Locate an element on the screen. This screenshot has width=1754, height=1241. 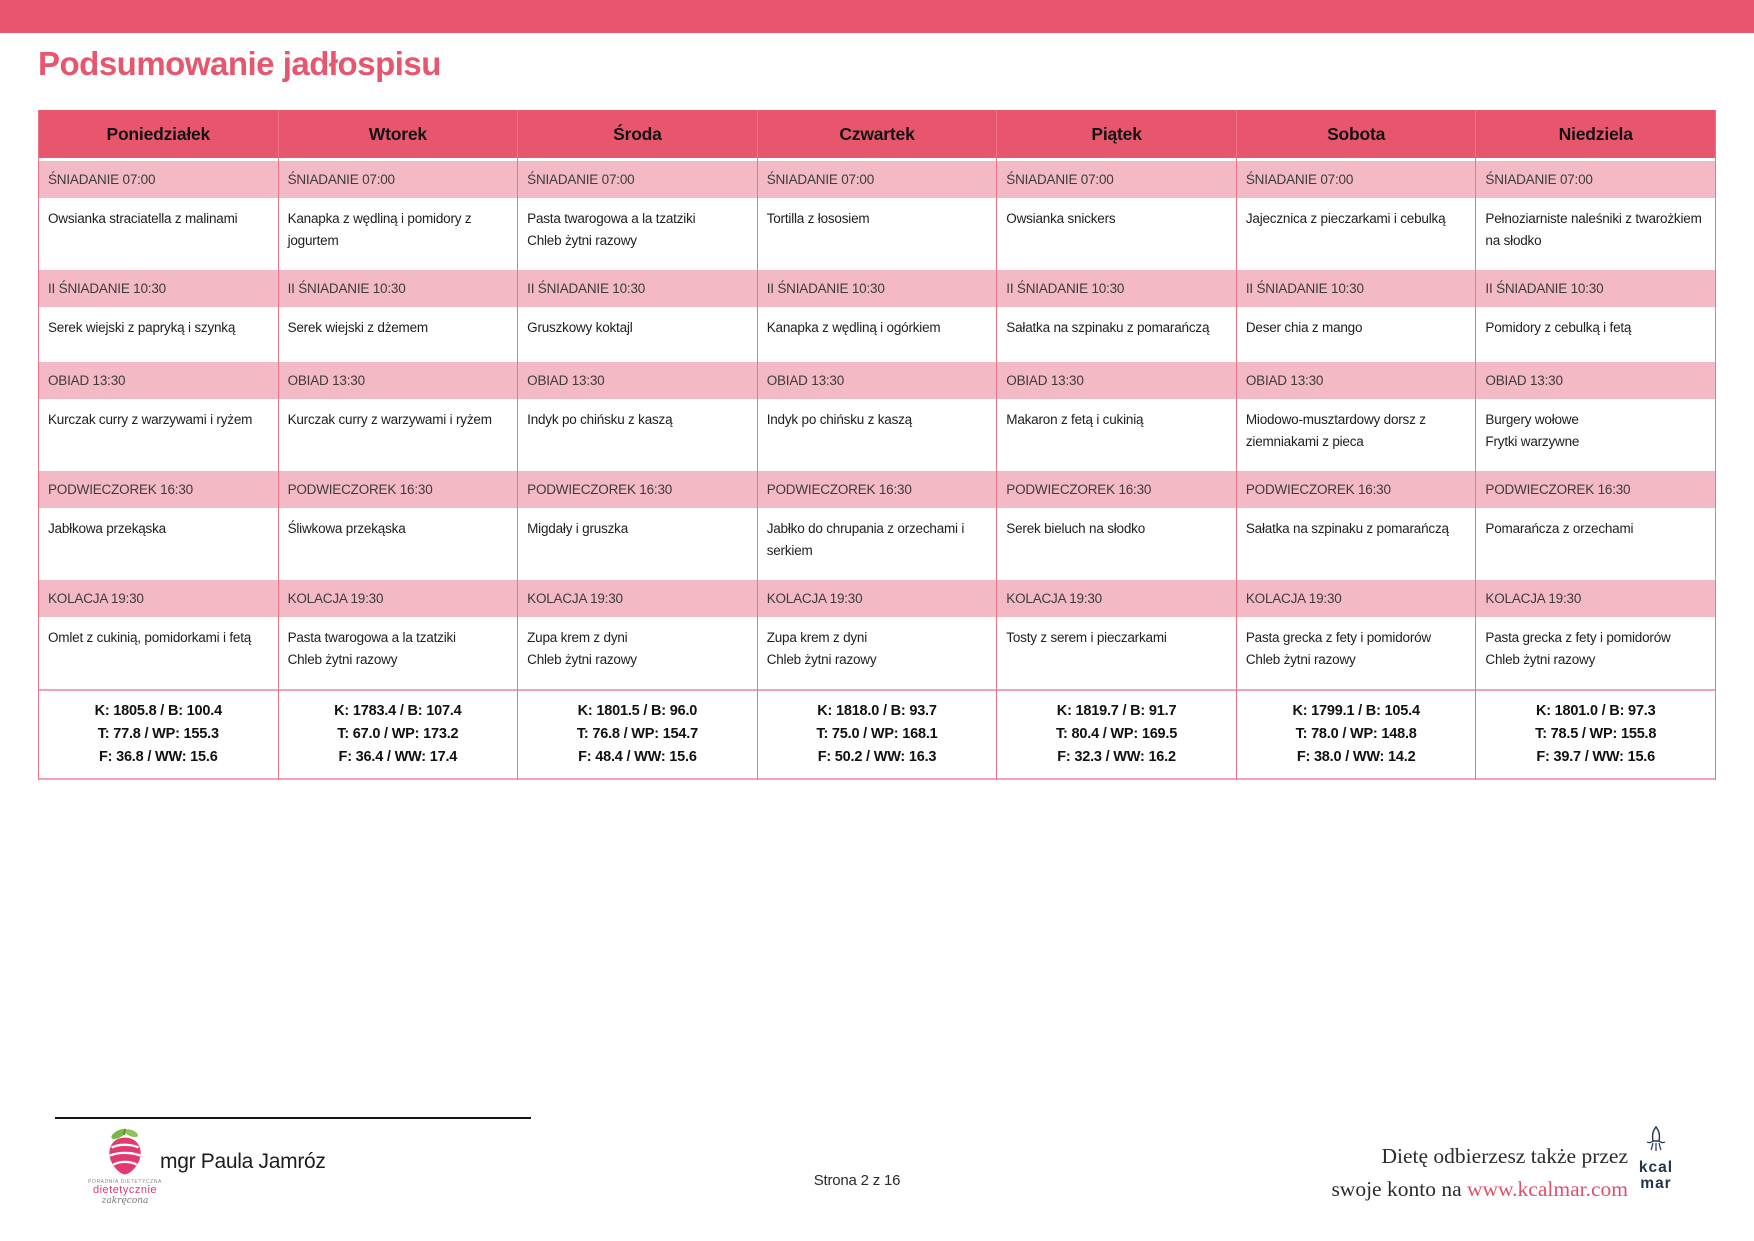
meal-cell: Indyk po chińsku z kaszą is located at coordinates (637, 435).